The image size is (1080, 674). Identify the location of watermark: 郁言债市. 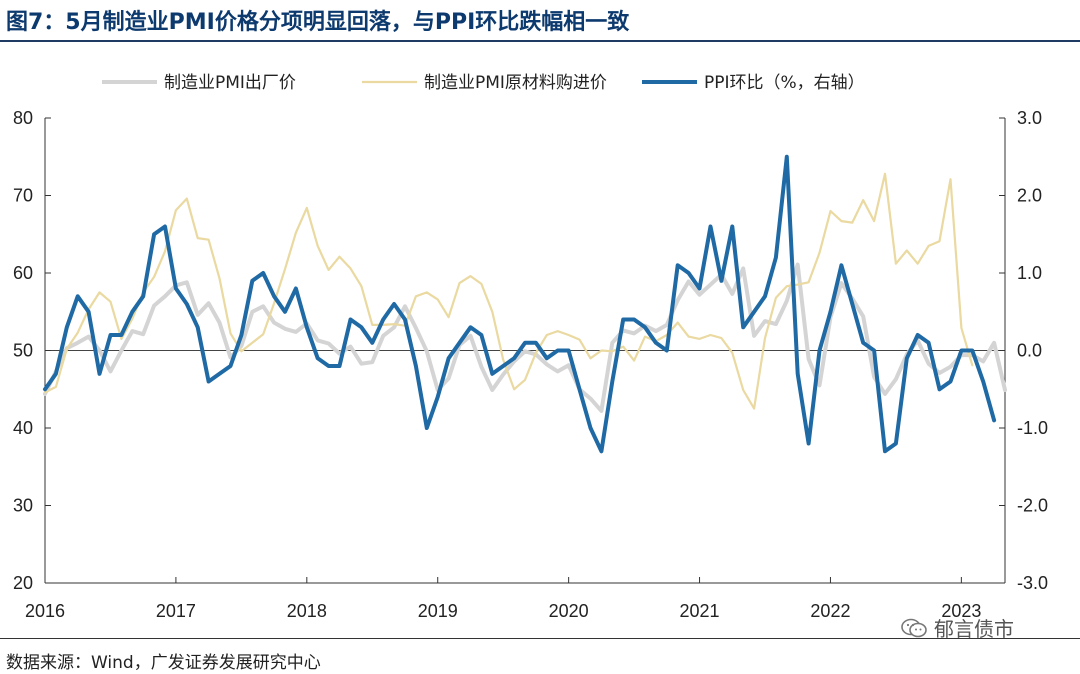
(957, 627).